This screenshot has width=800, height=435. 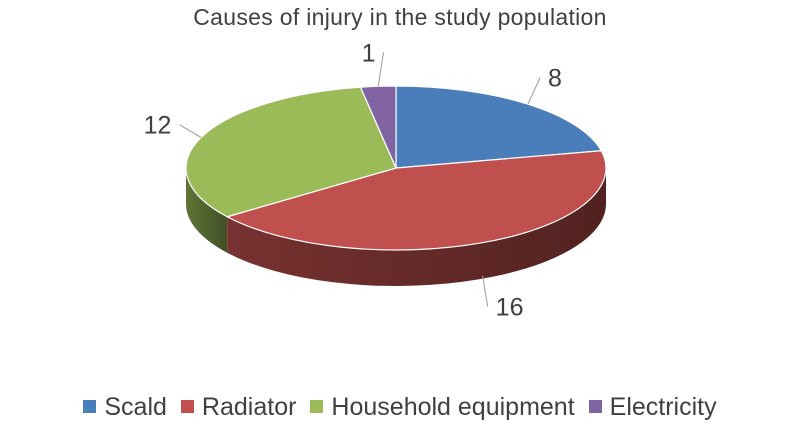 I want to click on data-label-radiator: 16, so click(x=510, y=308).